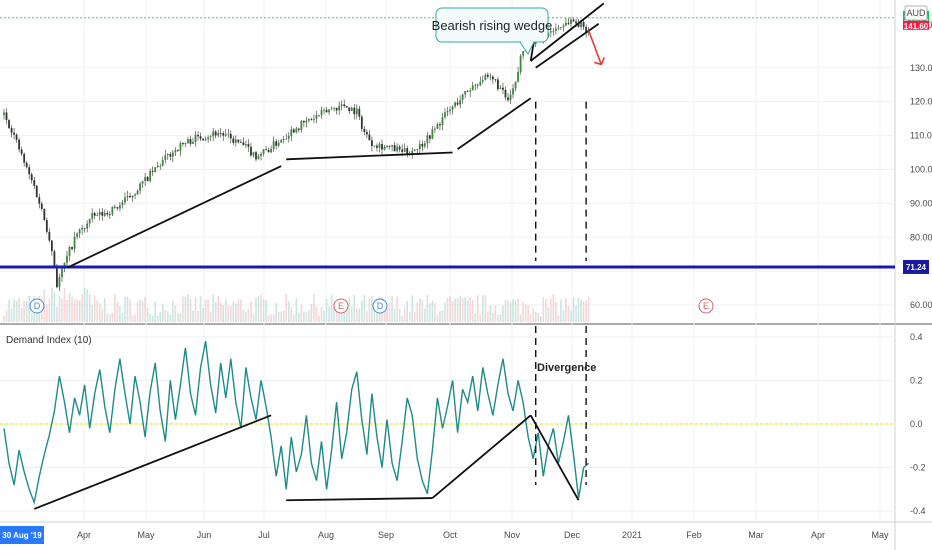 Image resolution: width=932 pixels, height=550 pixels. I want to click on event-marker-letter: D, so click(380, 306).